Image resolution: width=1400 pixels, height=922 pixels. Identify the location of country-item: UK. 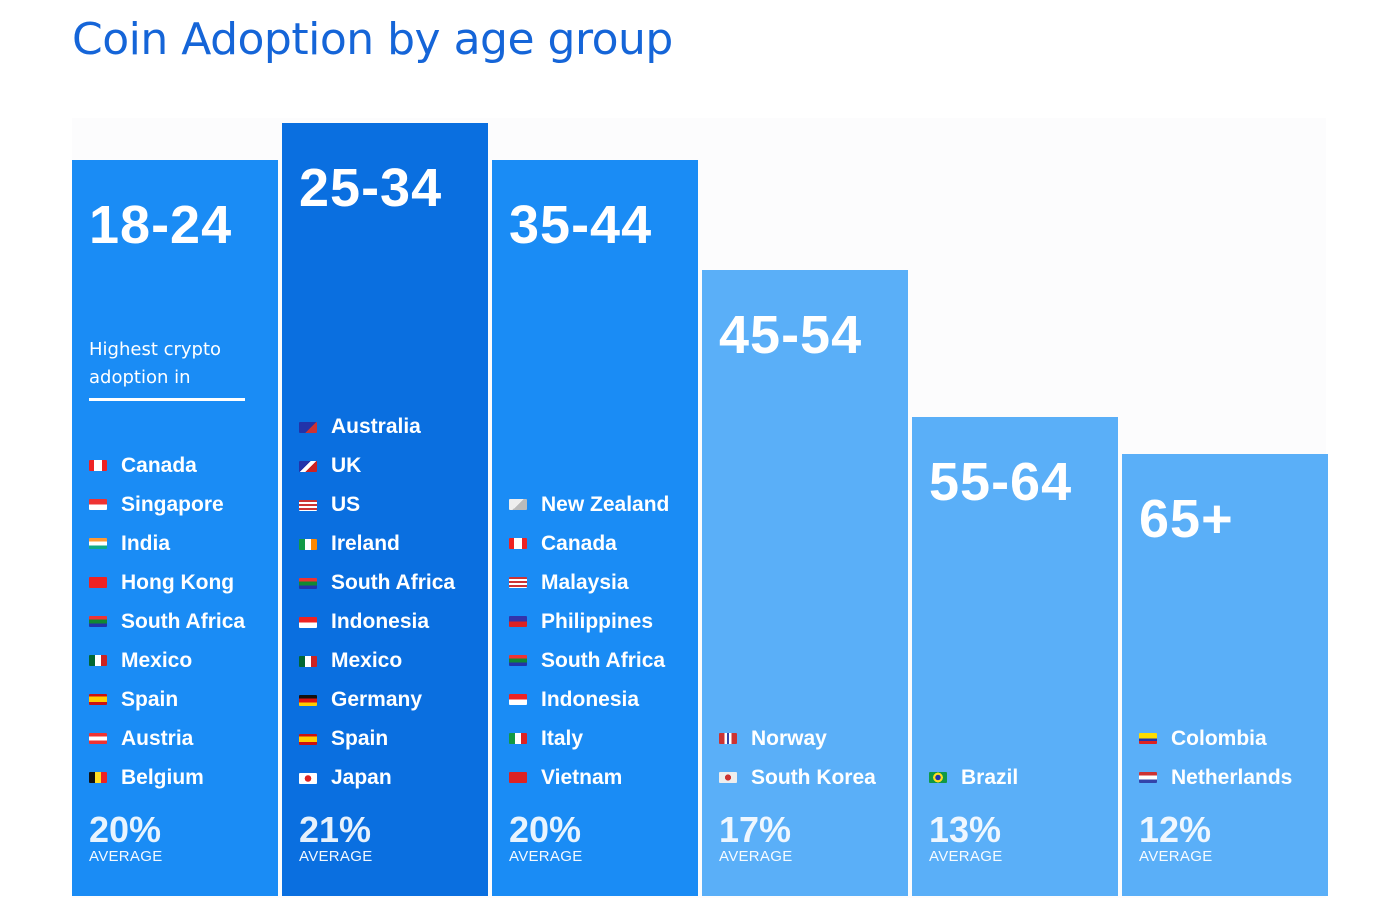
(330, 466).